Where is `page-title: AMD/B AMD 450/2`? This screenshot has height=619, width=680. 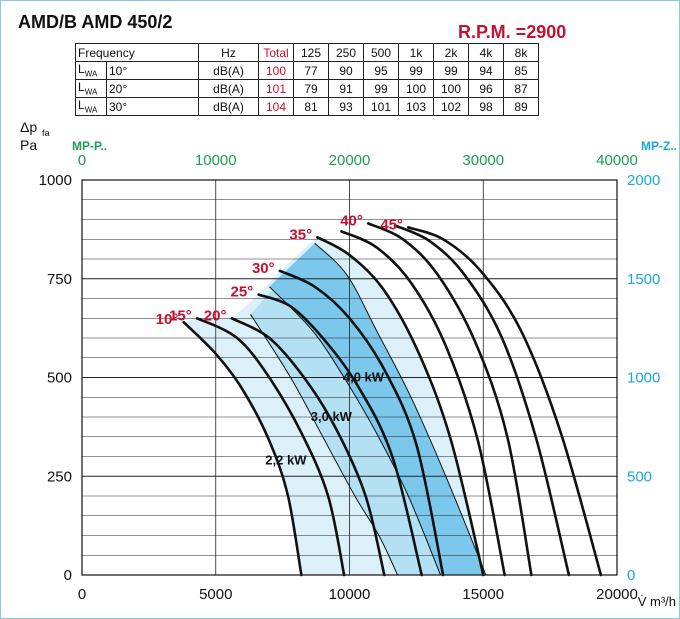
page-title: AMD/B AMD 450/2 is located at coordinates (95, 22).